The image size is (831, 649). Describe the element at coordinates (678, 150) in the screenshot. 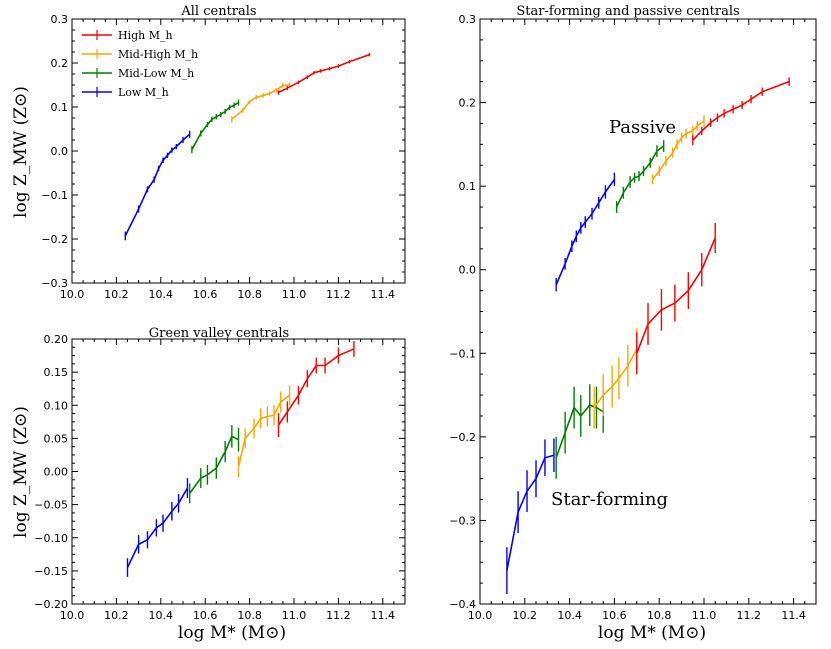

I see `passive-mid-high-m-h-line` at that location.